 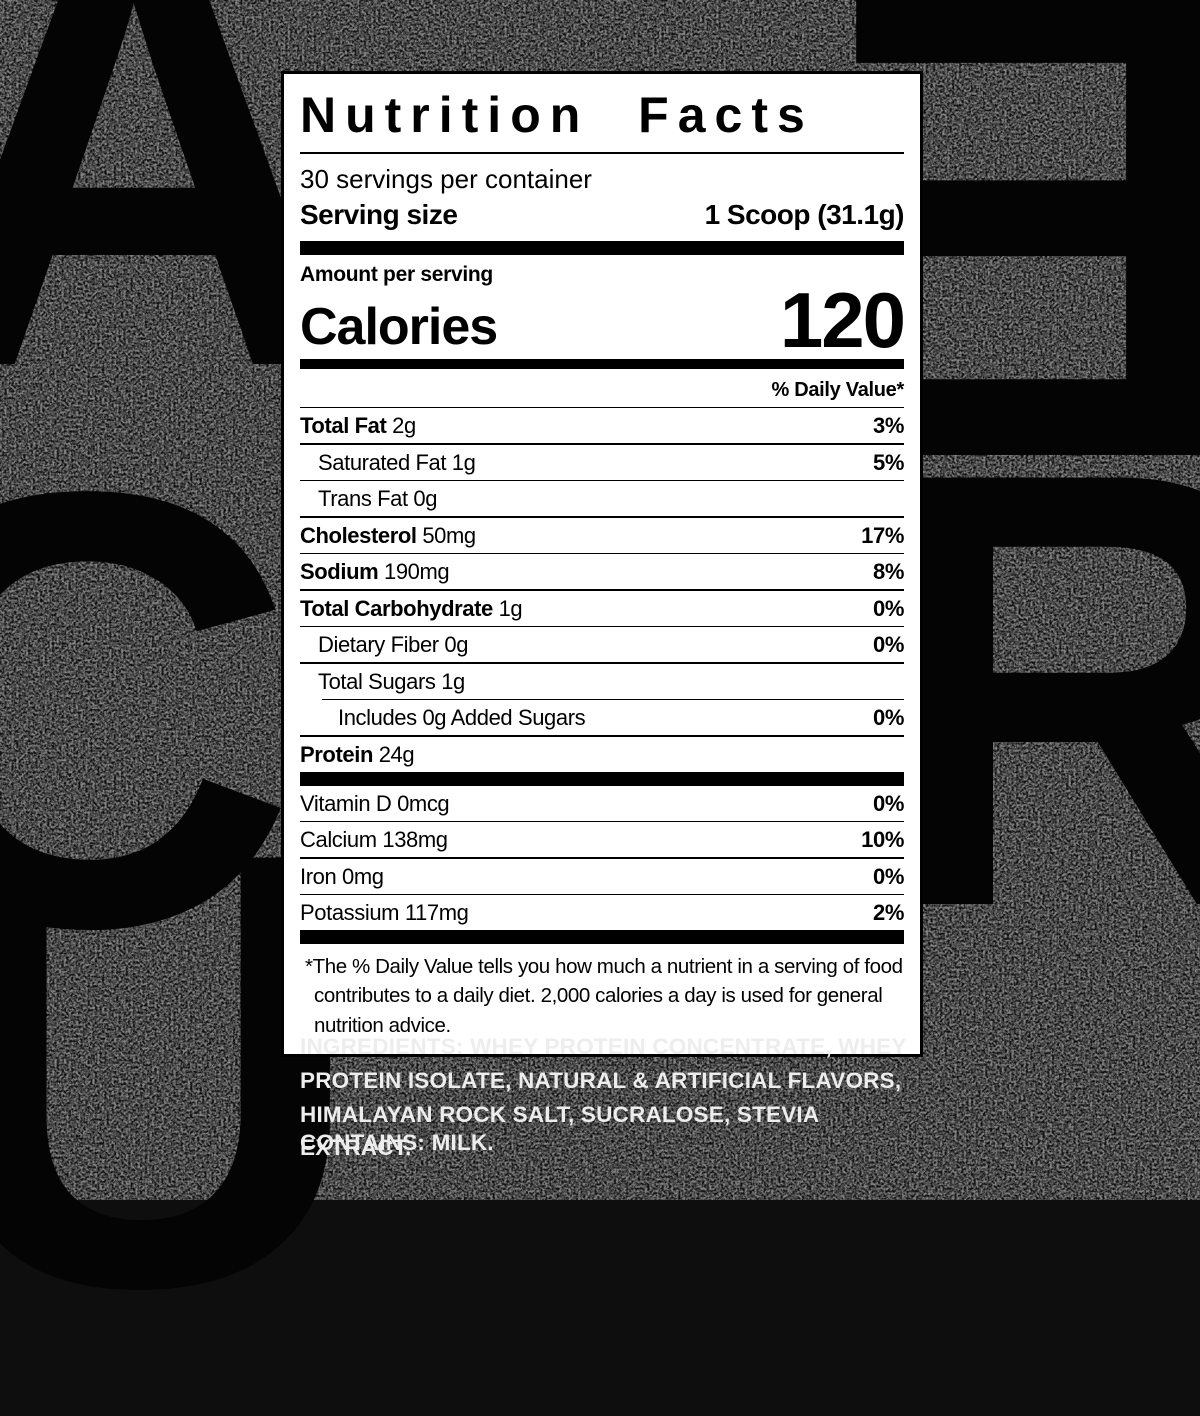 I want to click on nutrient-row: Sodium 190mg 8%, so click(x=602, y=571).